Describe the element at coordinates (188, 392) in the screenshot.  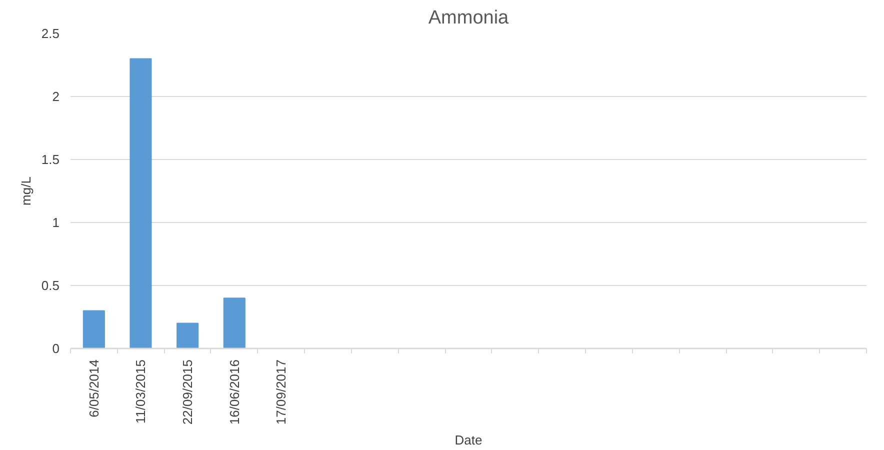
I see `x-tick-label: 22/09/2015` at that location.